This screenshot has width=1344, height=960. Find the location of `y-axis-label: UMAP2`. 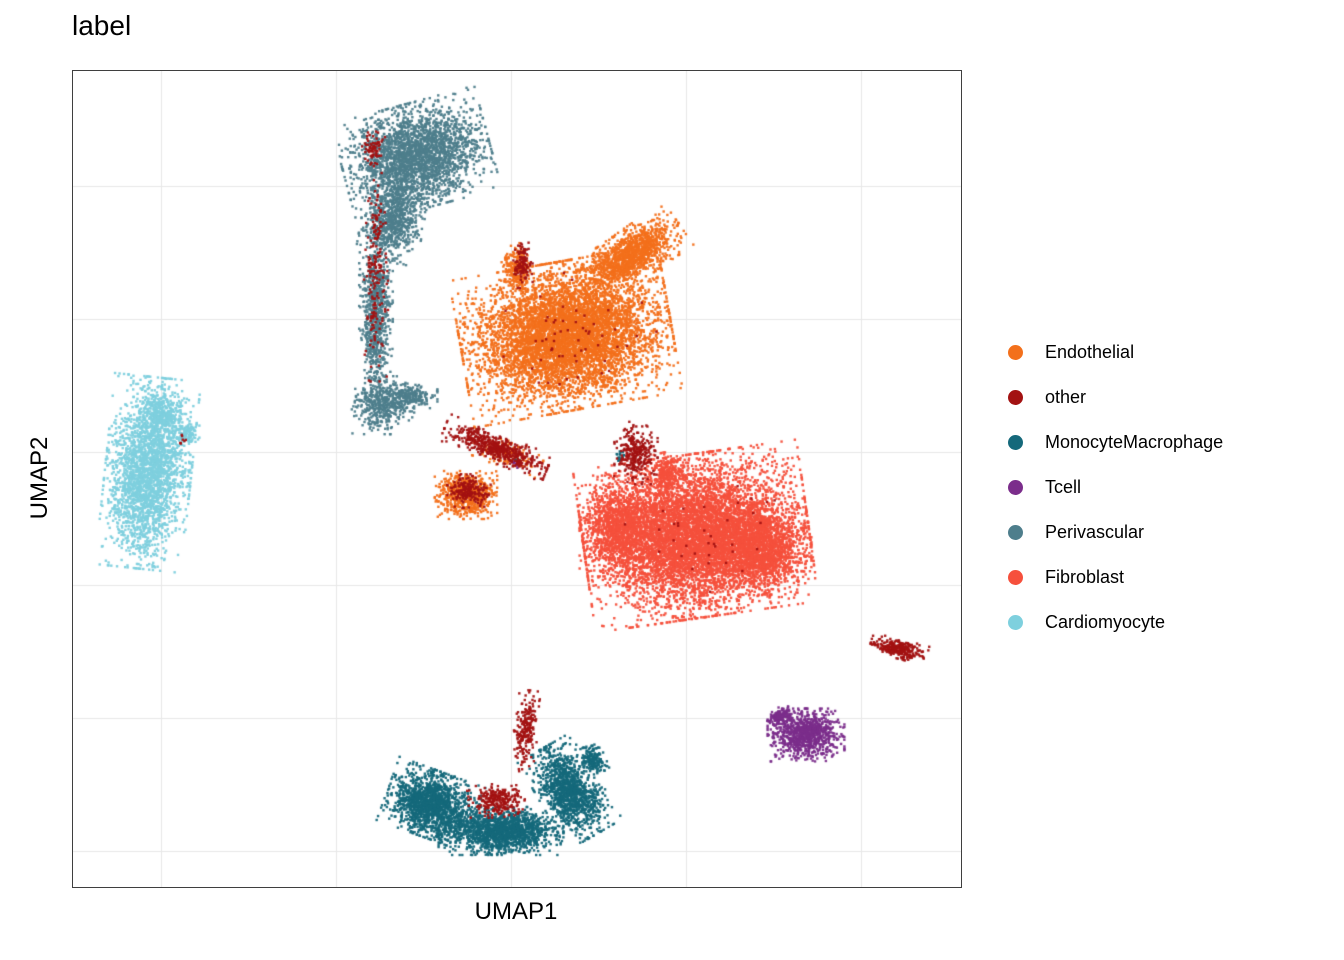

y-axis-label: UMAP2 is located at coordinates (39, 478).